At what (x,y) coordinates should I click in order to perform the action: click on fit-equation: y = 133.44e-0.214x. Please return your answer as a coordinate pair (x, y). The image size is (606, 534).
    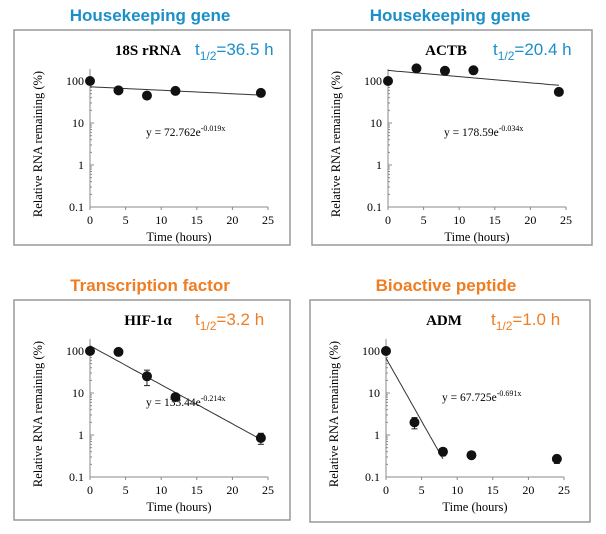
    Looking at the image, I should click on (185, 401).